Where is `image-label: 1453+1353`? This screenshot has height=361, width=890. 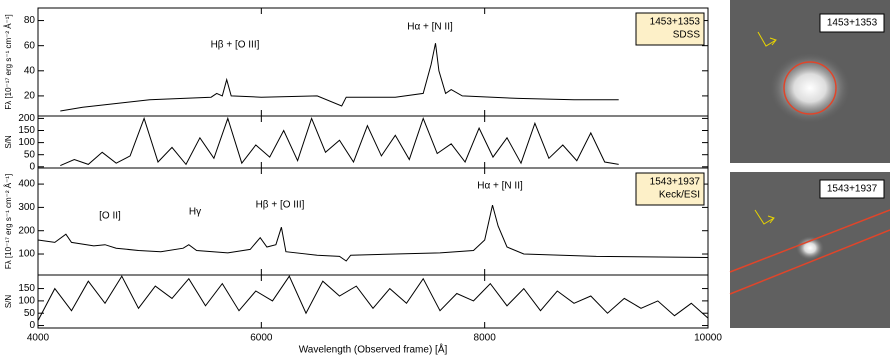
image-label: 1453+1353 is located at coordinates (852, 23).